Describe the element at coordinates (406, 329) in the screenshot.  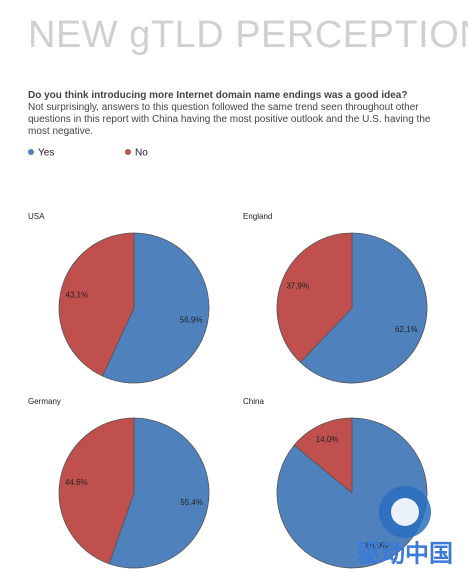
I see `data-label: 62,1%` at that location.